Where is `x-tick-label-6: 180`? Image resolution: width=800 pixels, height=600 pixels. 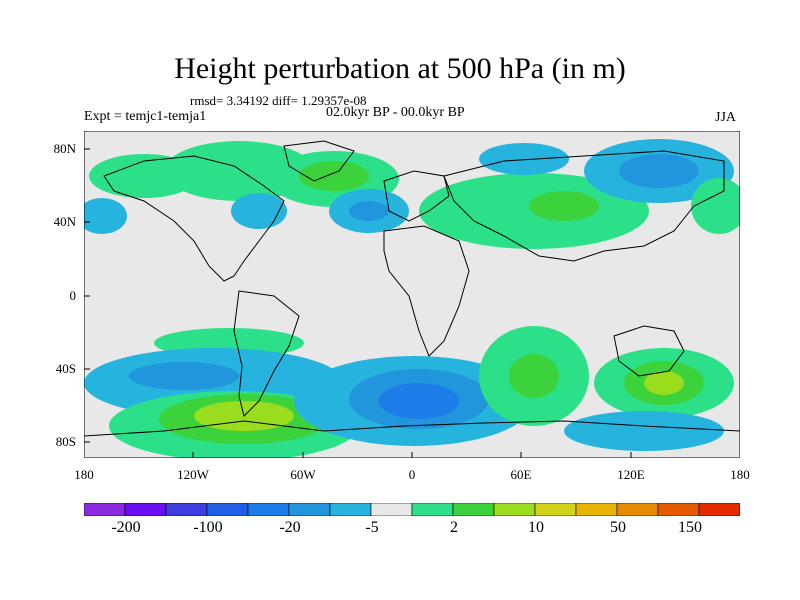
x-tick-label-6: 180 is located at coordinates (740, 474).